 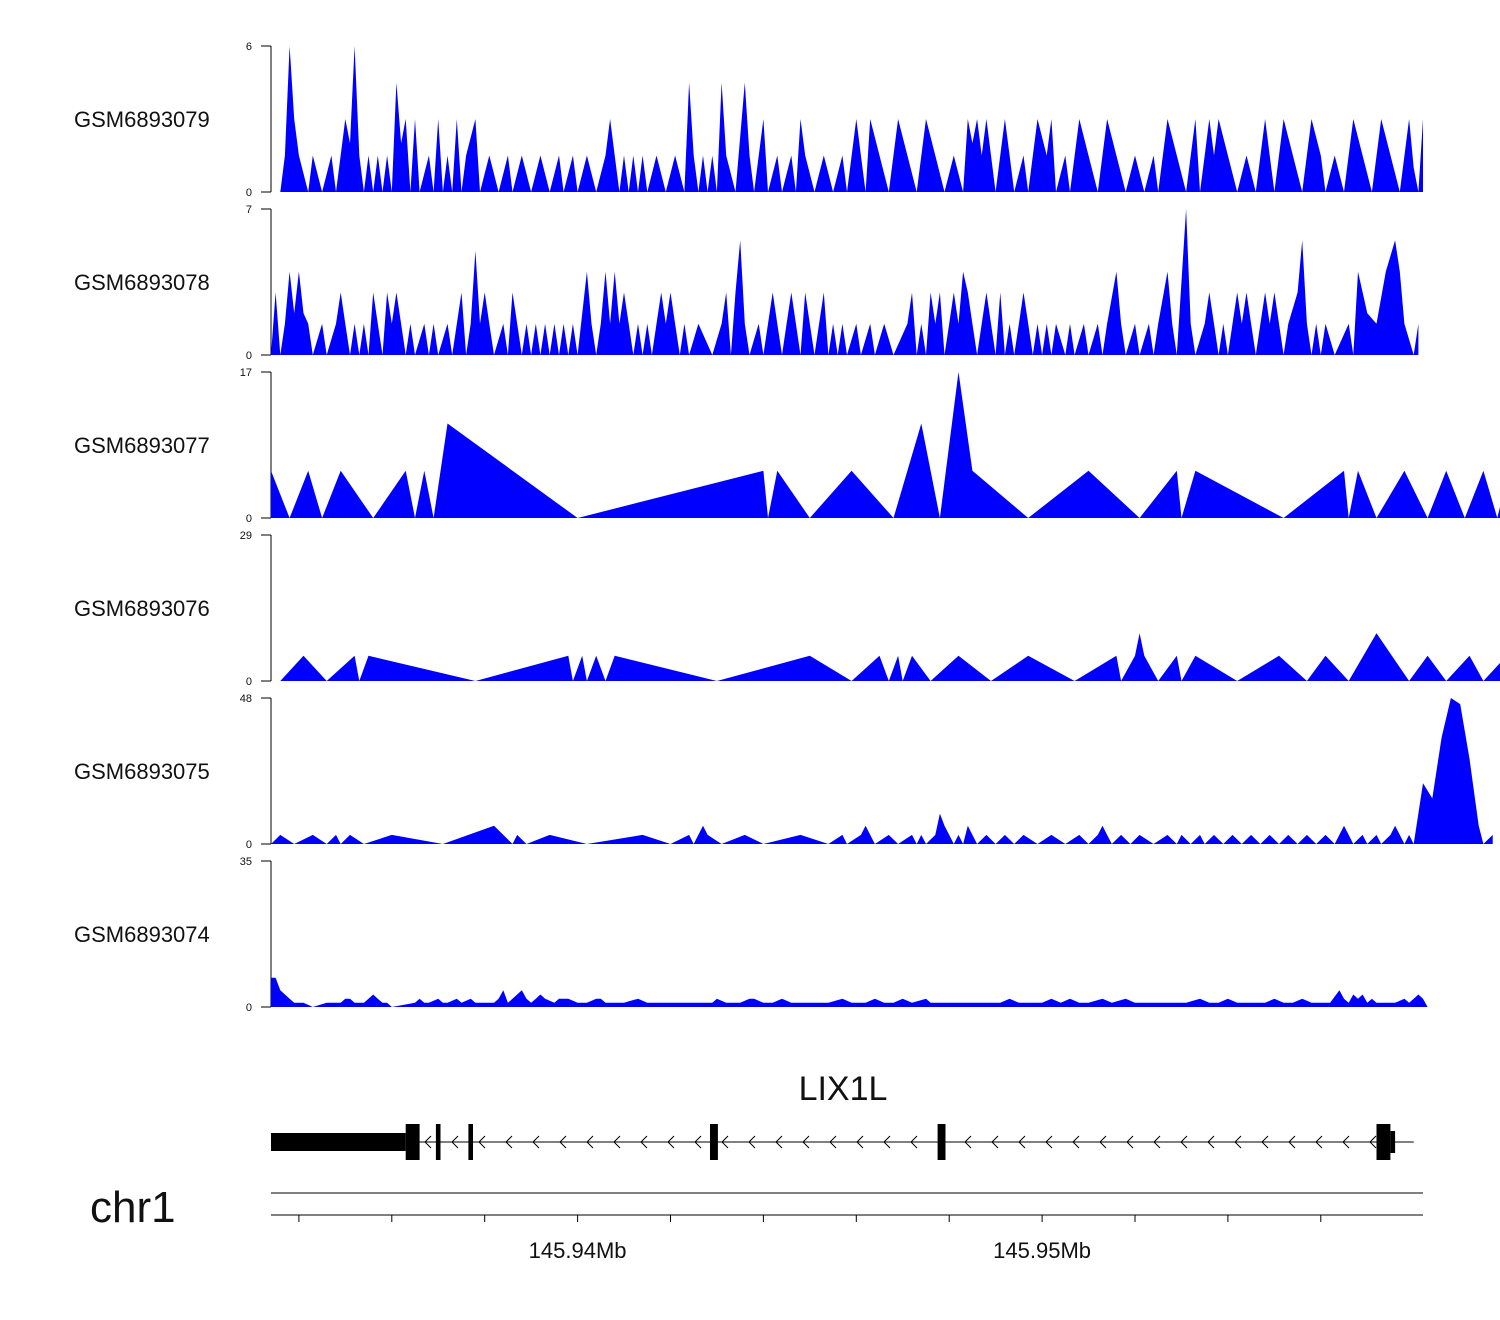 What do you see at coordinates (1042, 1250) in the screenshot?
I see `axis-tick-label: 145.95Mb` at bounding box center [1042, 1250].